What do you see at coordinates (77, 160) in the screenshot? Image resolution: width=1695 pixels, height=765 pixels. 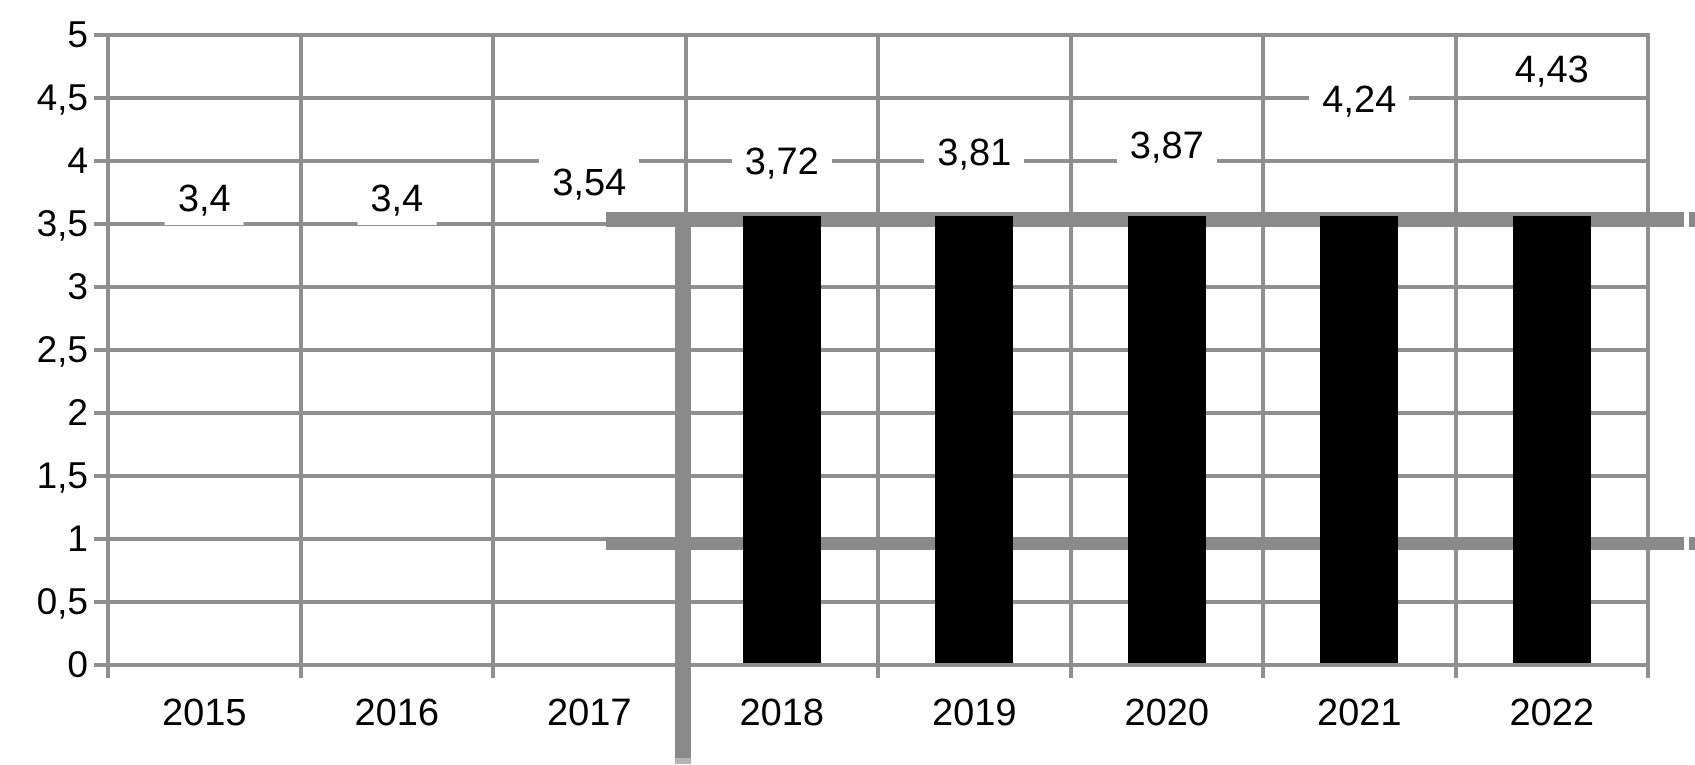 I see `y-tick-label: 4` at bounding box center [77, 160].